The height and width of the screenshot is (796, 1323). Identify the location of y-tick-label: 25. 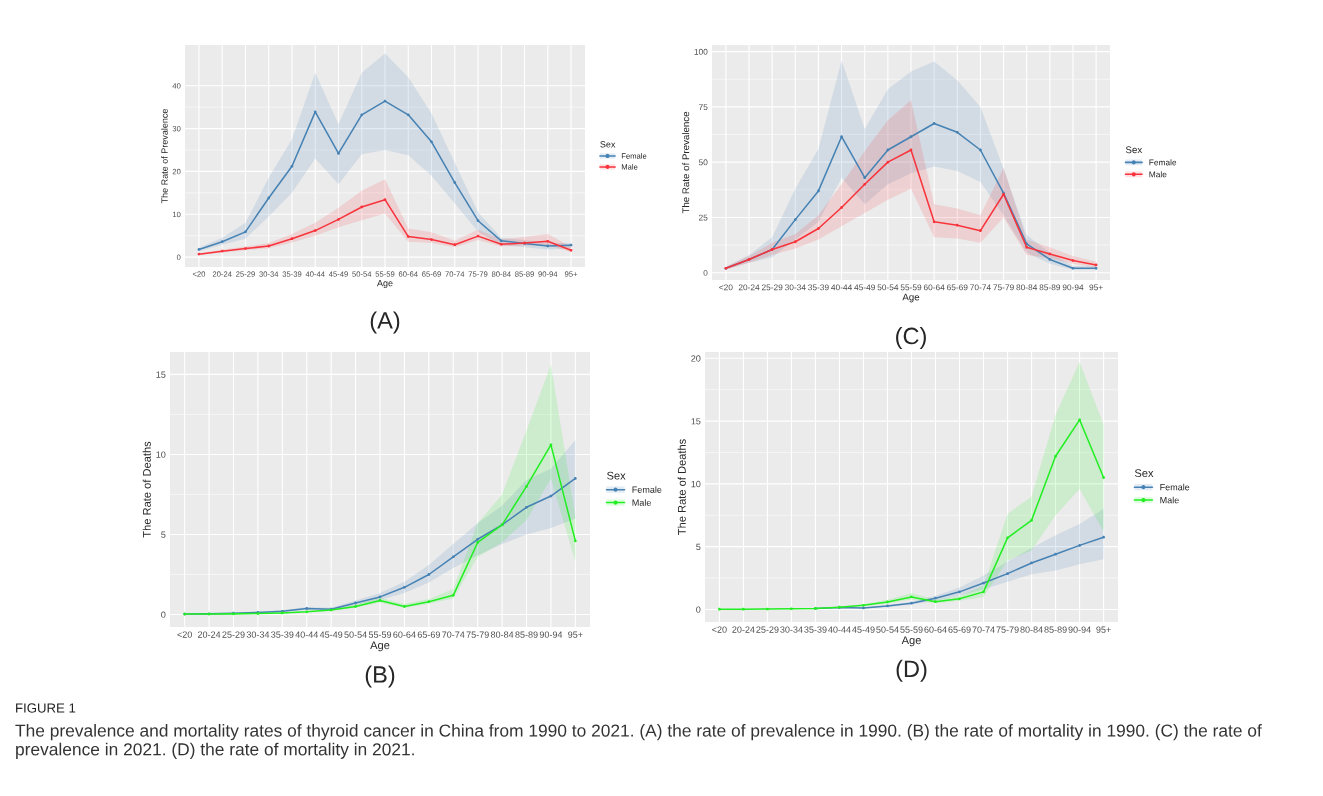
(703, 217).